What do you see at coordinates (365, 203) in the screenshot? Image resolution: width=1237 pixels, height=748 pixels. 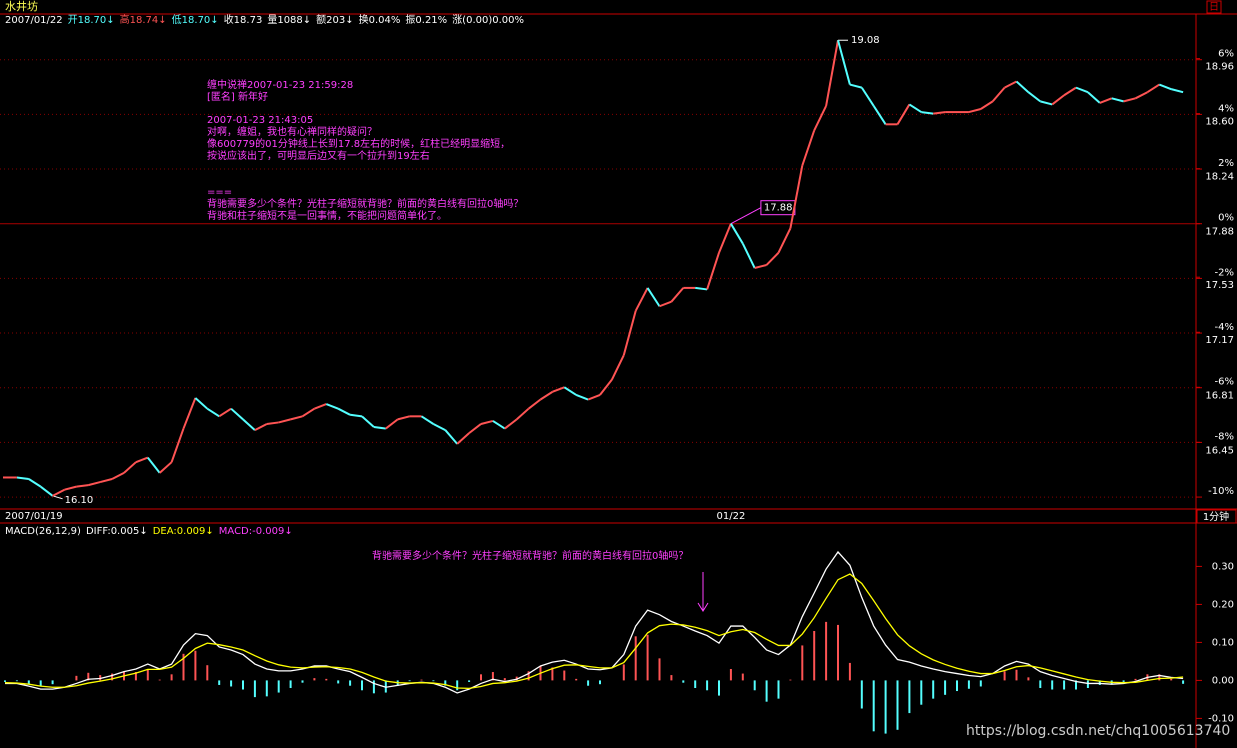 I see `comment-line: 背驰需要多少个条件？光柱子缩短就背驰？前面的黄白线有回拉0轴吗？` at bounding box center [365, 203].